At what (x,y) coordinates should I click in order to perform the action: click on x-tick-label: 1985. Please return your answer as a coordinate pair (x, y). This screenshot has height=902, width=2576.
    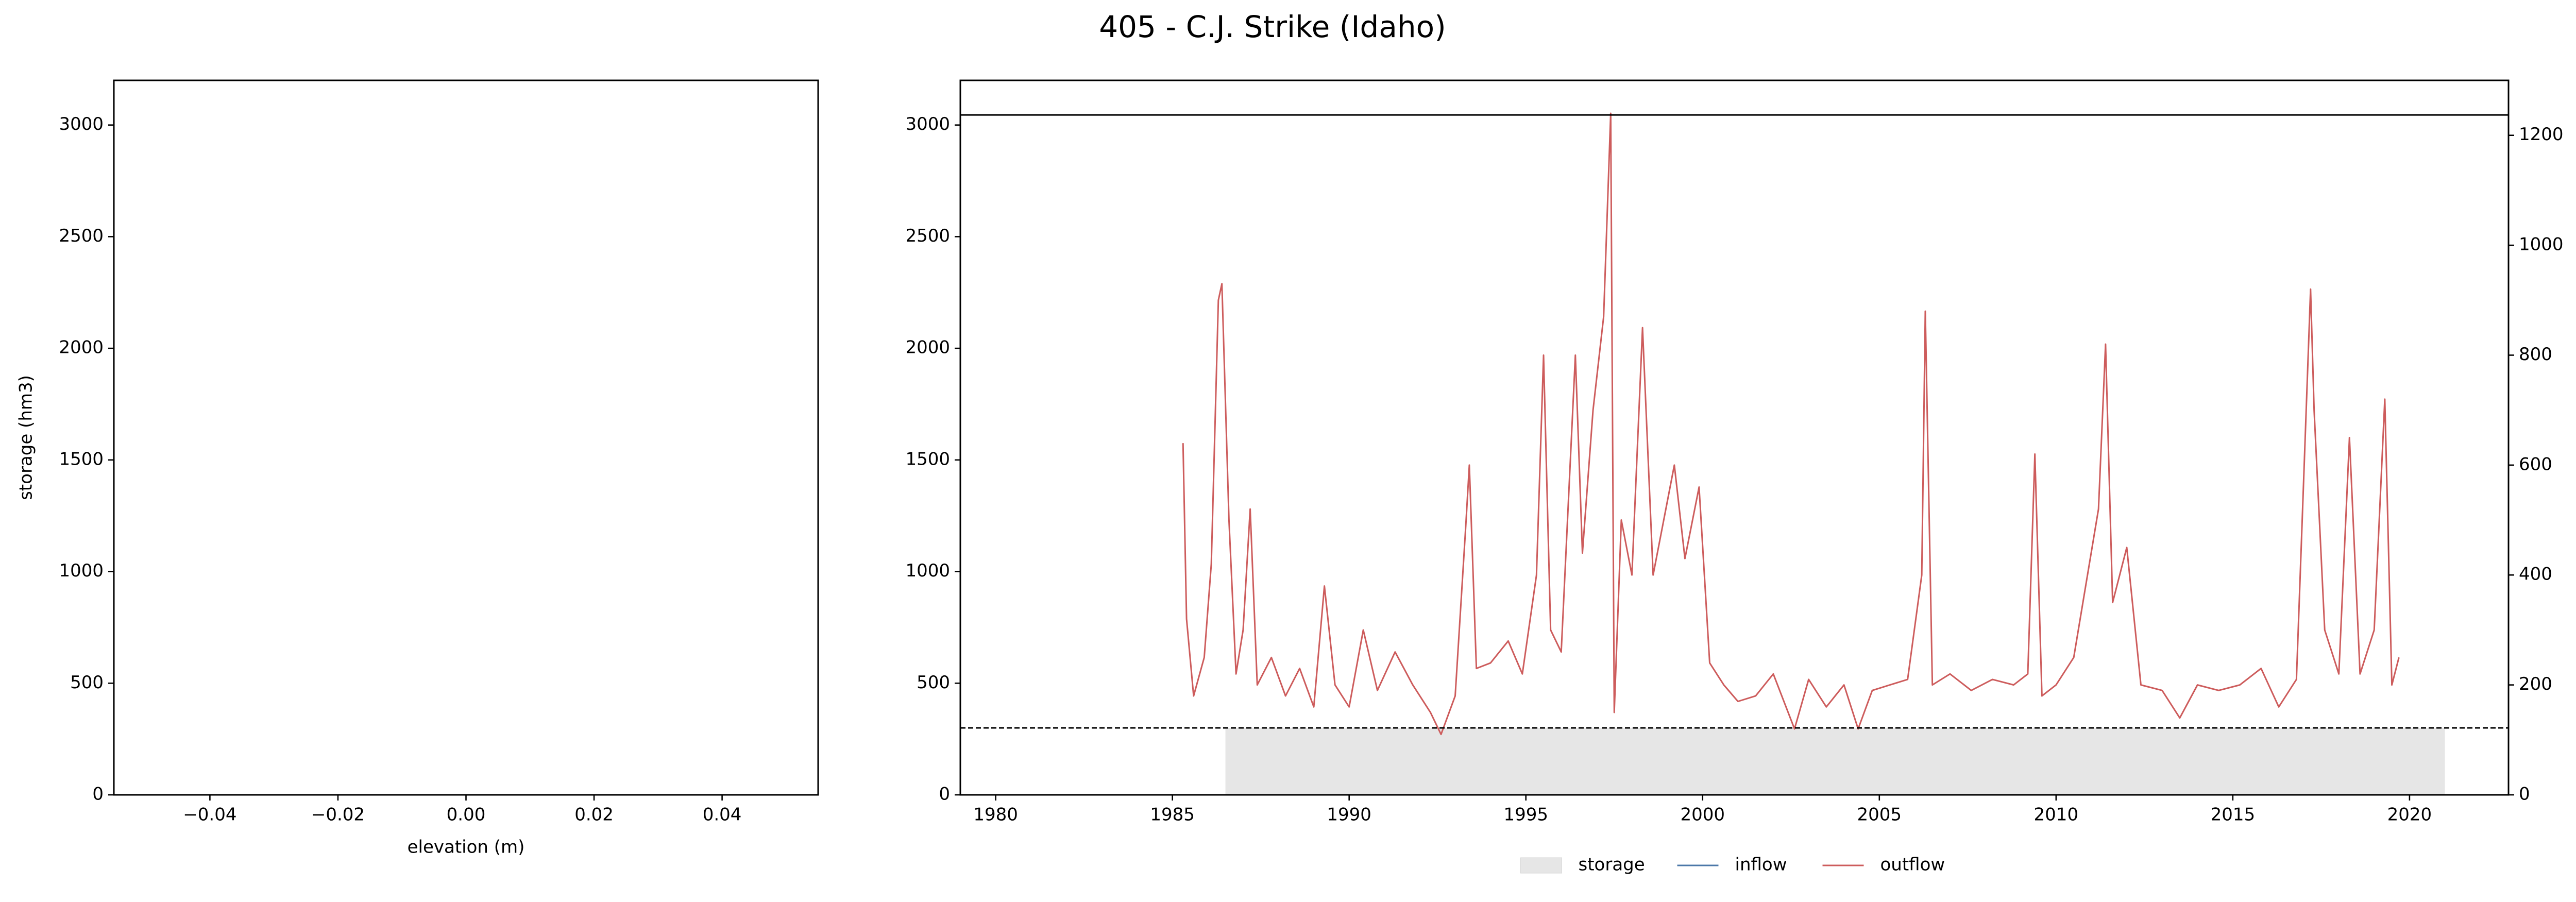
    Looking at the image, I should click on (1172, 815).